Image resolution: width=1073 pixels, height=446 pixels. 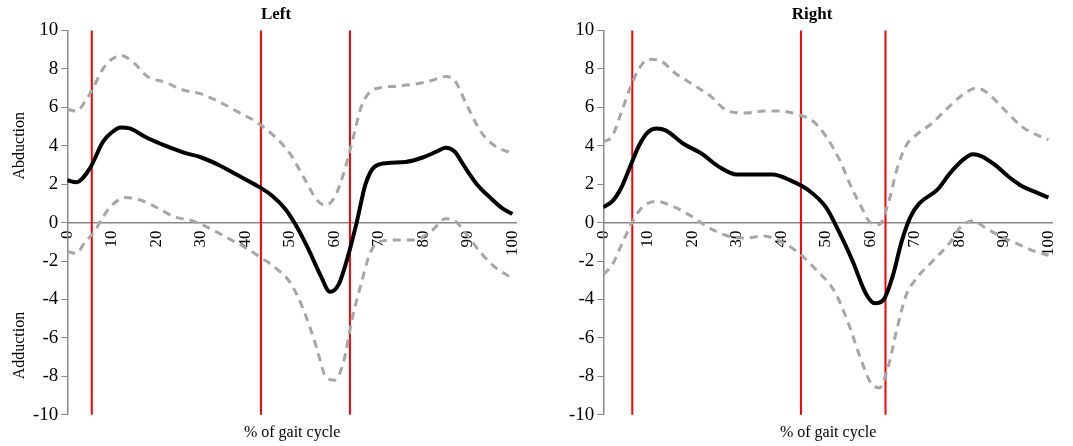 What do you see at coordinates (812, 13) in the screenshot?
I see `chart-title: Right` at bounding box center [812, 13].